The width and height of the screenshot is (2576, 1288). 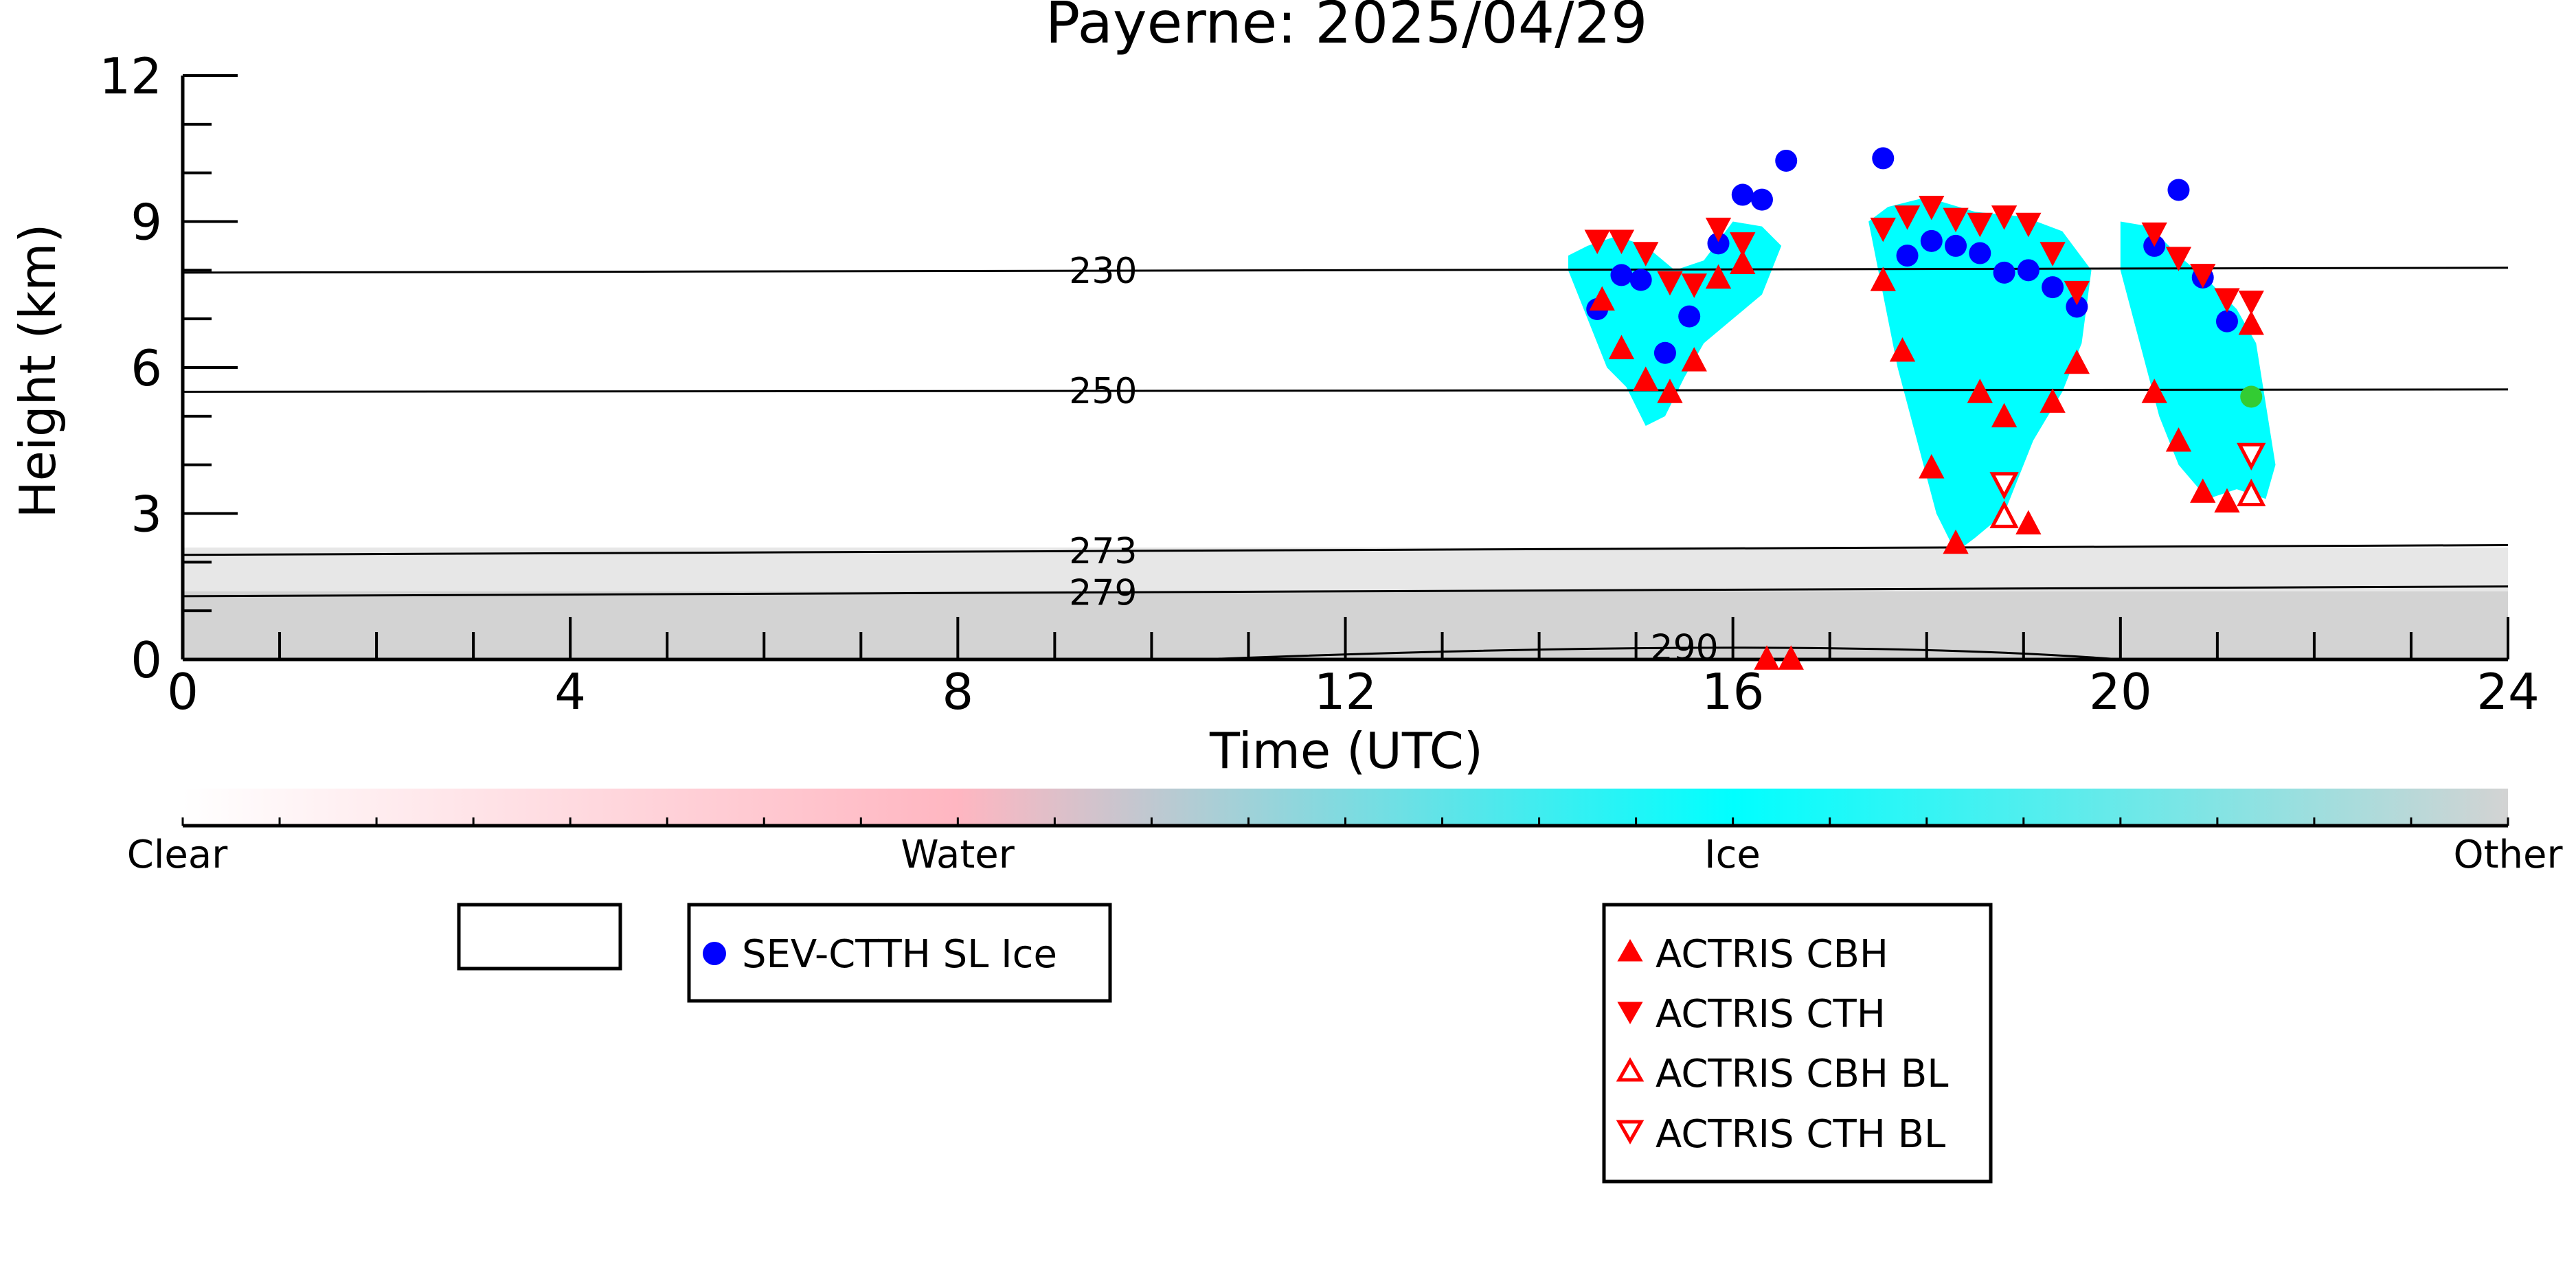 What do you see at coordinates (1345, 692) in the screenshot?
I see `x-tick-label: 12` at bounding box center [1345, 692].